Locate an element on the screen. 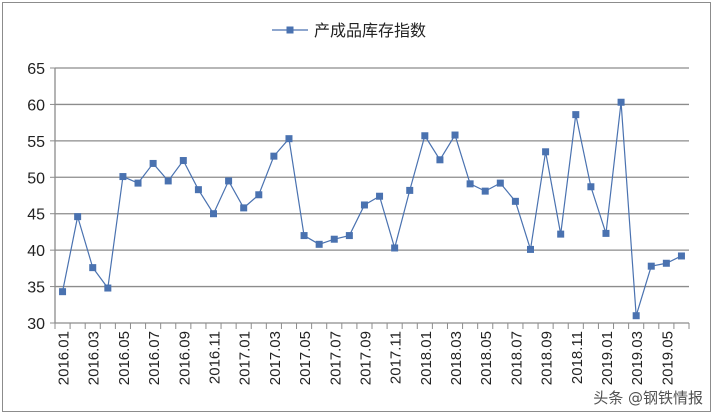  x-tick-label: 2016.09 is located at coordinates (184, 358).